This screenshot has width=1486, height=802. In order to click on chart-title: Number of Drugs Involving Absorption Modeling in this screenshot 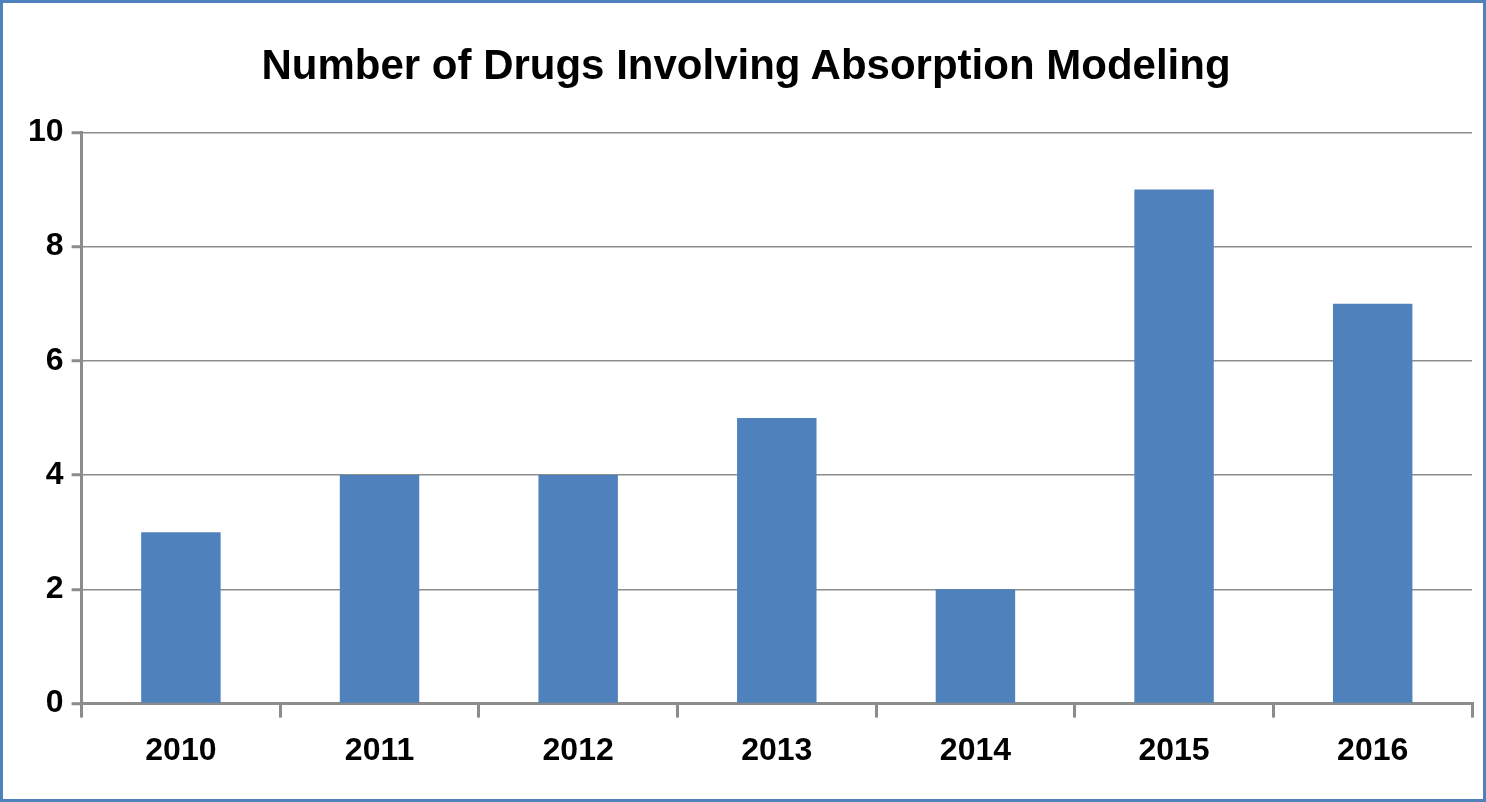, I will do `click(746, 64)`.